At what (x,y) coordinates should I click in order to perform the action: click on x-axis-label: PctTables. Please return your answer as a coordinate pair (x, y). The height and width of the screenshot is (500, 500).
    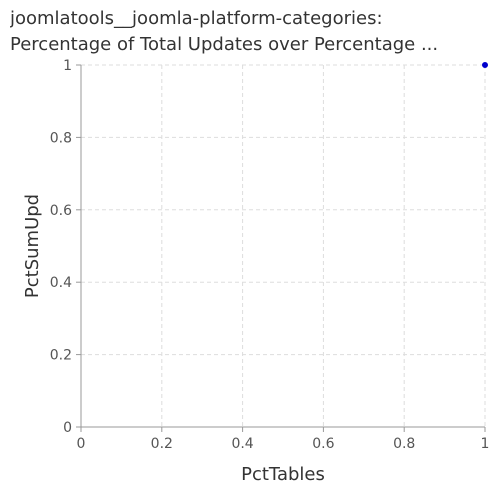
    Looking at the image, I should click on (283, 474).